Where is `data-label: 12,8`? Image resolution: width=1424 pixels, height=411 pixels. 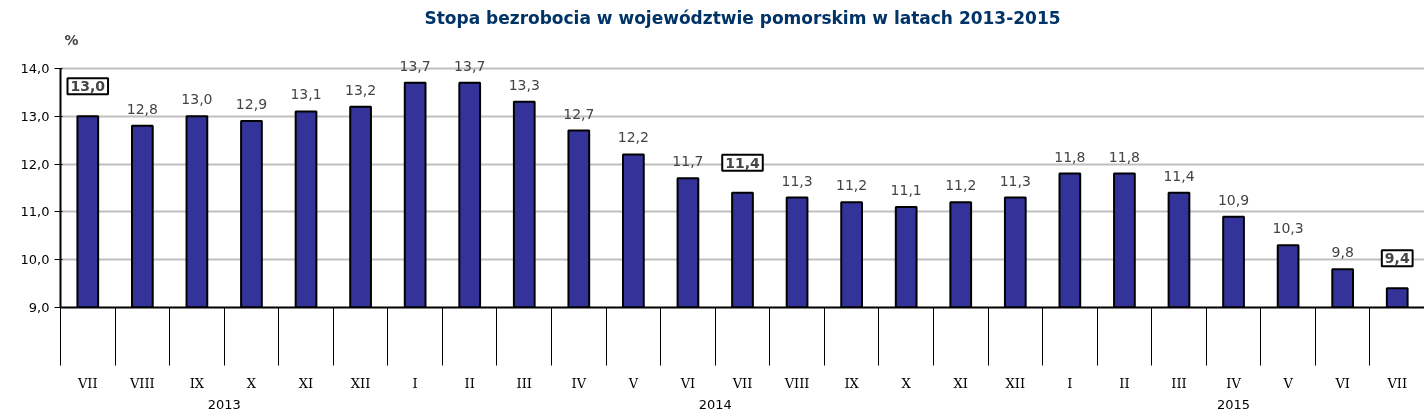
data-label: 12,8 is located at coordinates (142, 108).